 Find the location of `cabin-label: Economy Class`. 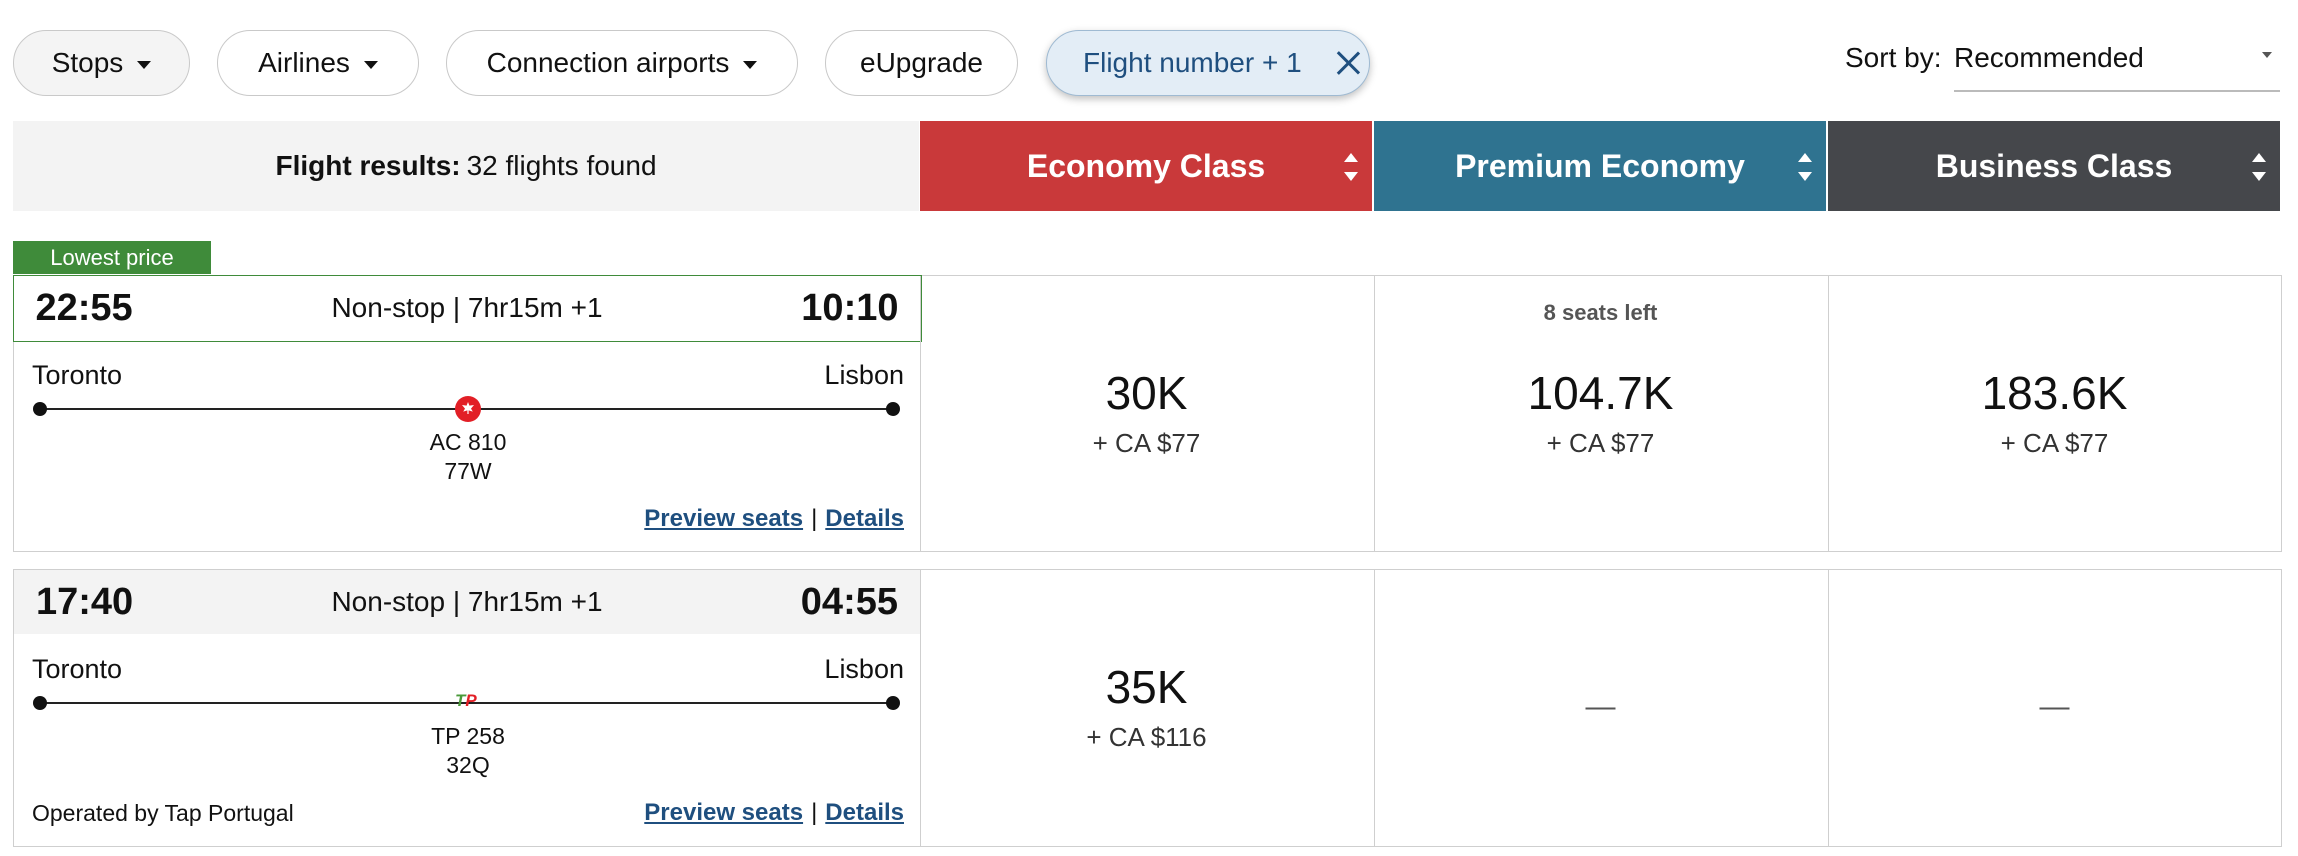

cabin-label: Economy Class is located at coordinates (1146, 165).